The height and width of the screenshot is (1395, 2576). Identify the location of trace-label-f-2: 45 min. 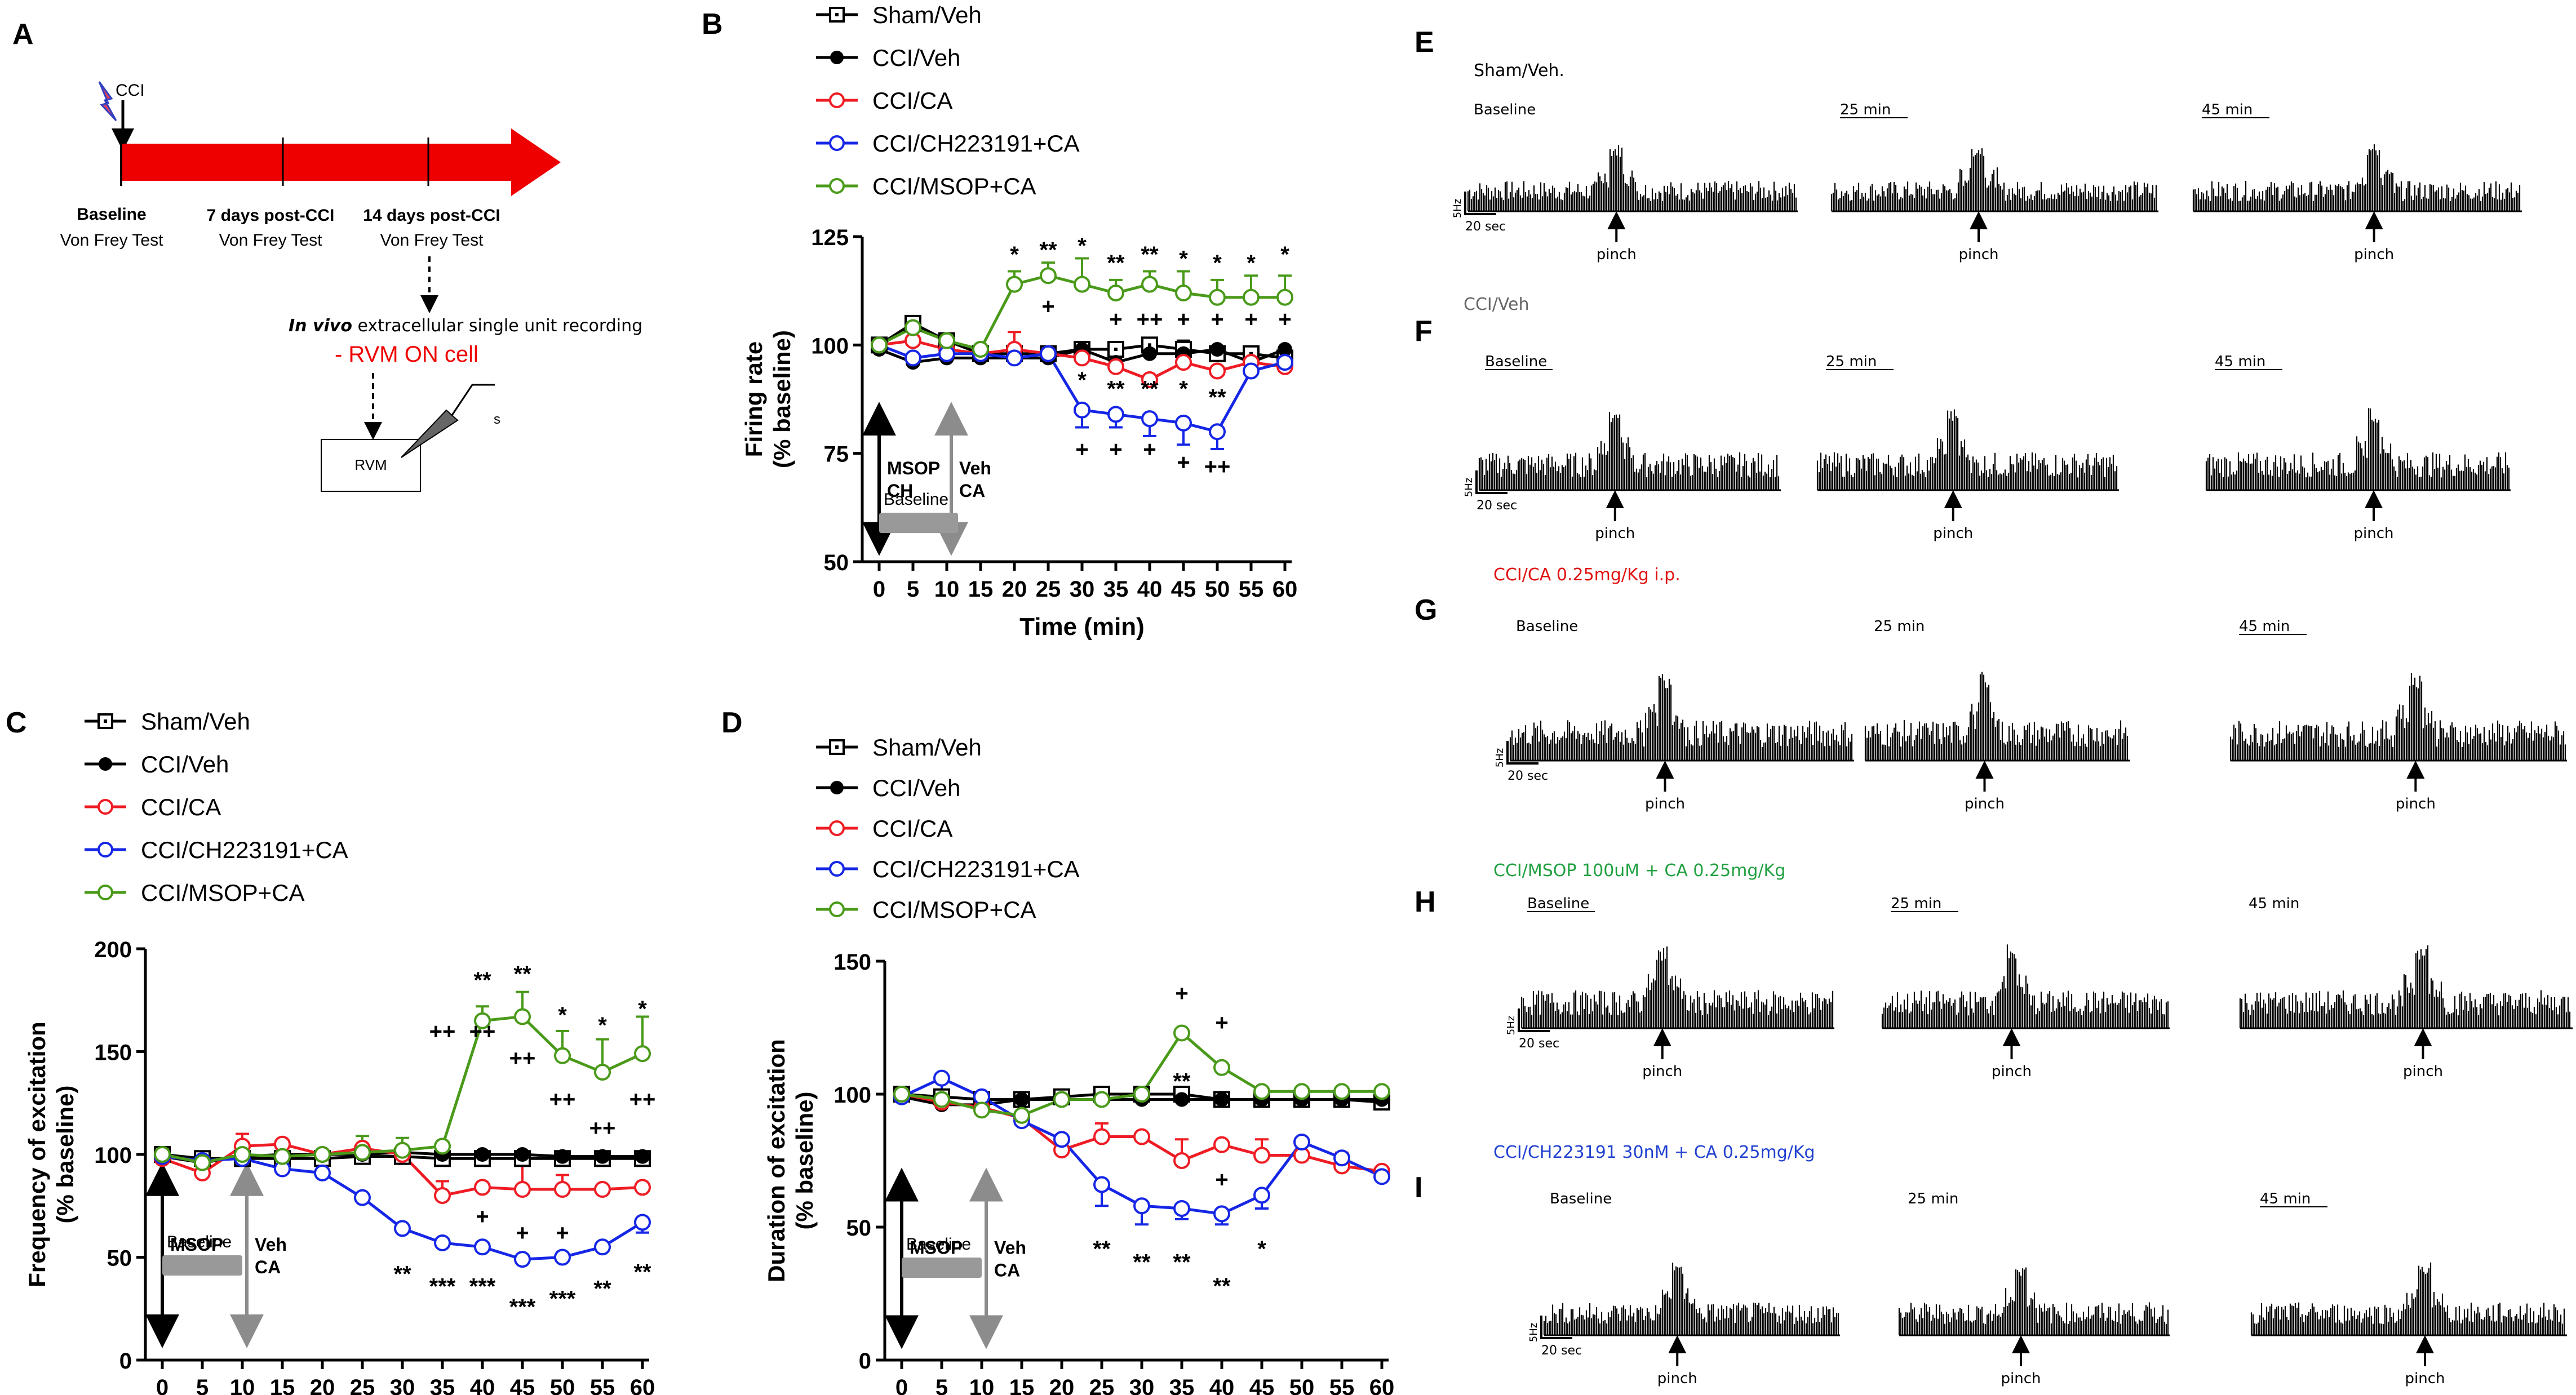
(2240, 361).